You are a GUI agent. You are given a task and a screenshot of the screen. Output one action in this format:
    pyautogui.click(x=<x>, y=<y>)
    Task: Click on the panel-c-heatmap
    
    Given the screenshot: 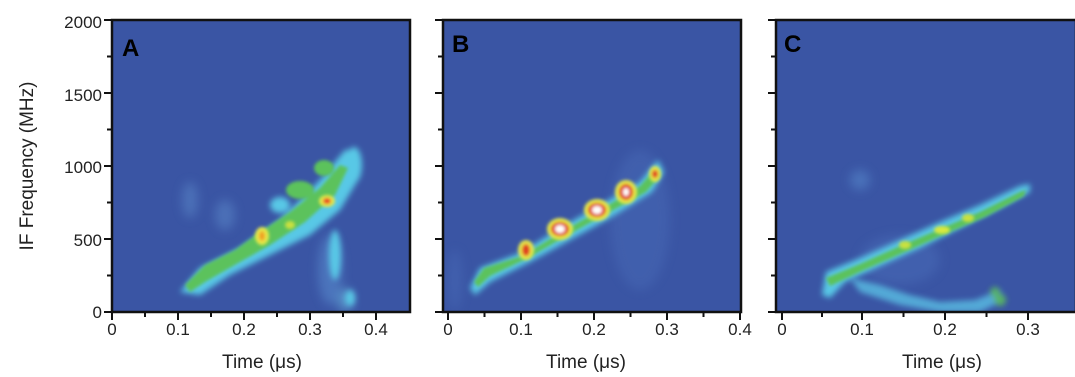 What is the action you would take?
    pyautogui.click(x=926, y=241)
    